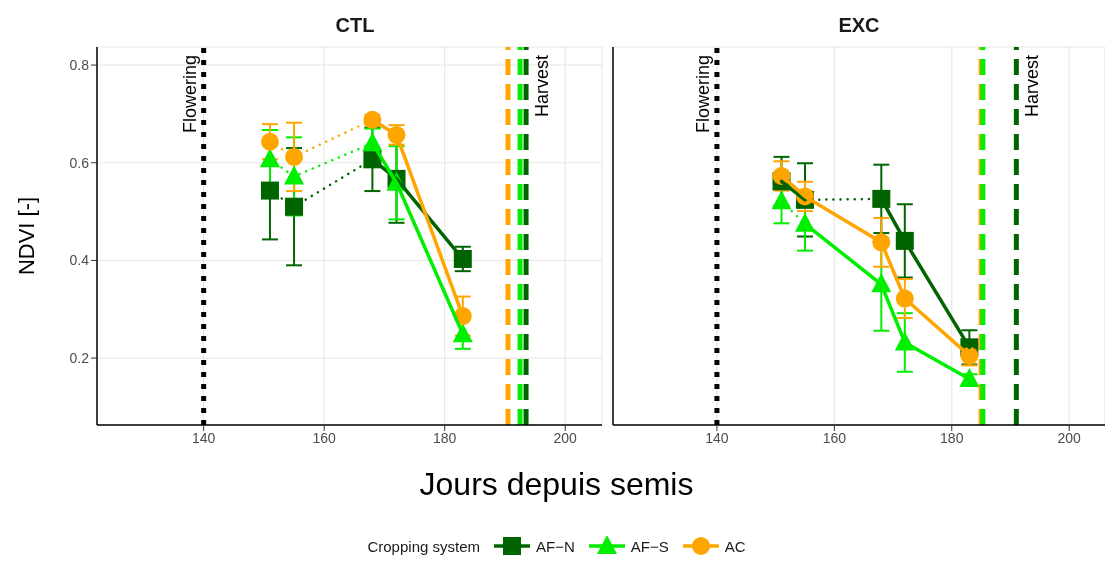  What do you see at coordinates (423, 546) in the screenshot?
I see `legend-title: Cropping system` at bounding box center [423, 546].